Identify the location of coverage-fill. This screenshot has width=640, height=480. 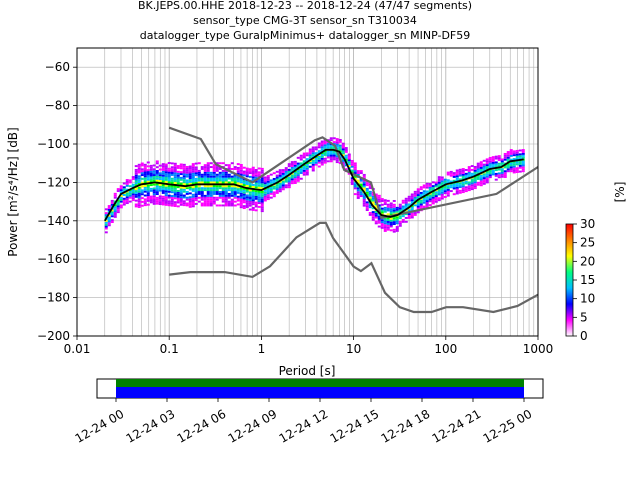
(320, 388).